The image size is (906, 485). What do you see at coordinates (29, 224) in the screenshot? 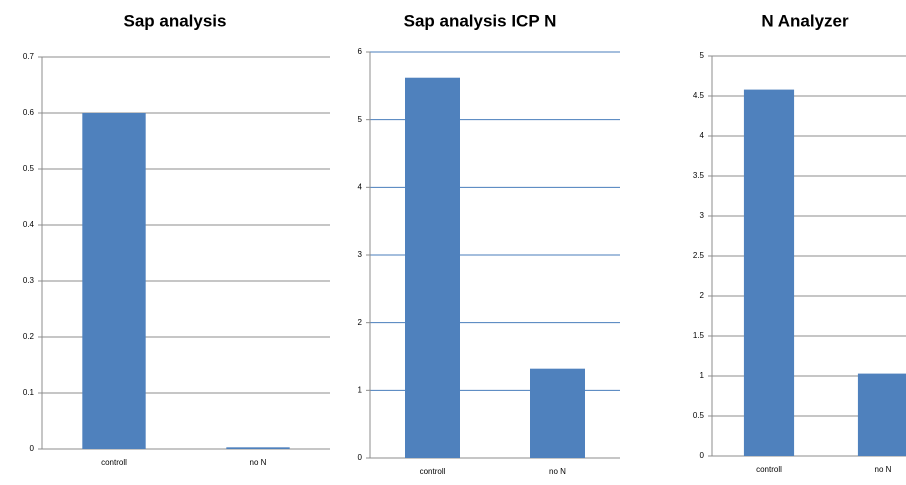
I see `y-tick-label: 0.4` at bounding box center [29, 224].